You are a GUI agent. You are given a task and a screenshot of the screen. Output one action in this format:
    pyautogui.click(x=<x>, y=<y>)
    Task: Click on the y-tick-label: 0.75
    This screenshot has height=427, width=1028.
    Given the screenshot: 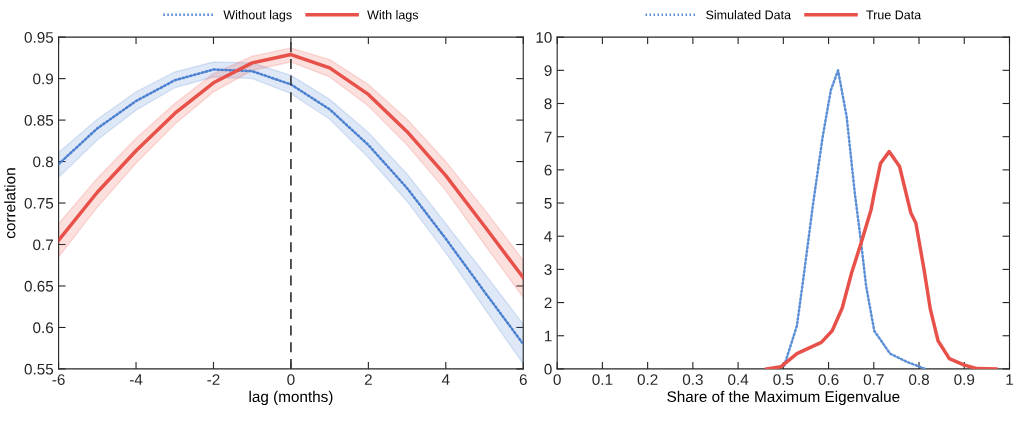 What is the action you would take?
    pyautogui.click(x=39, y=203)
    